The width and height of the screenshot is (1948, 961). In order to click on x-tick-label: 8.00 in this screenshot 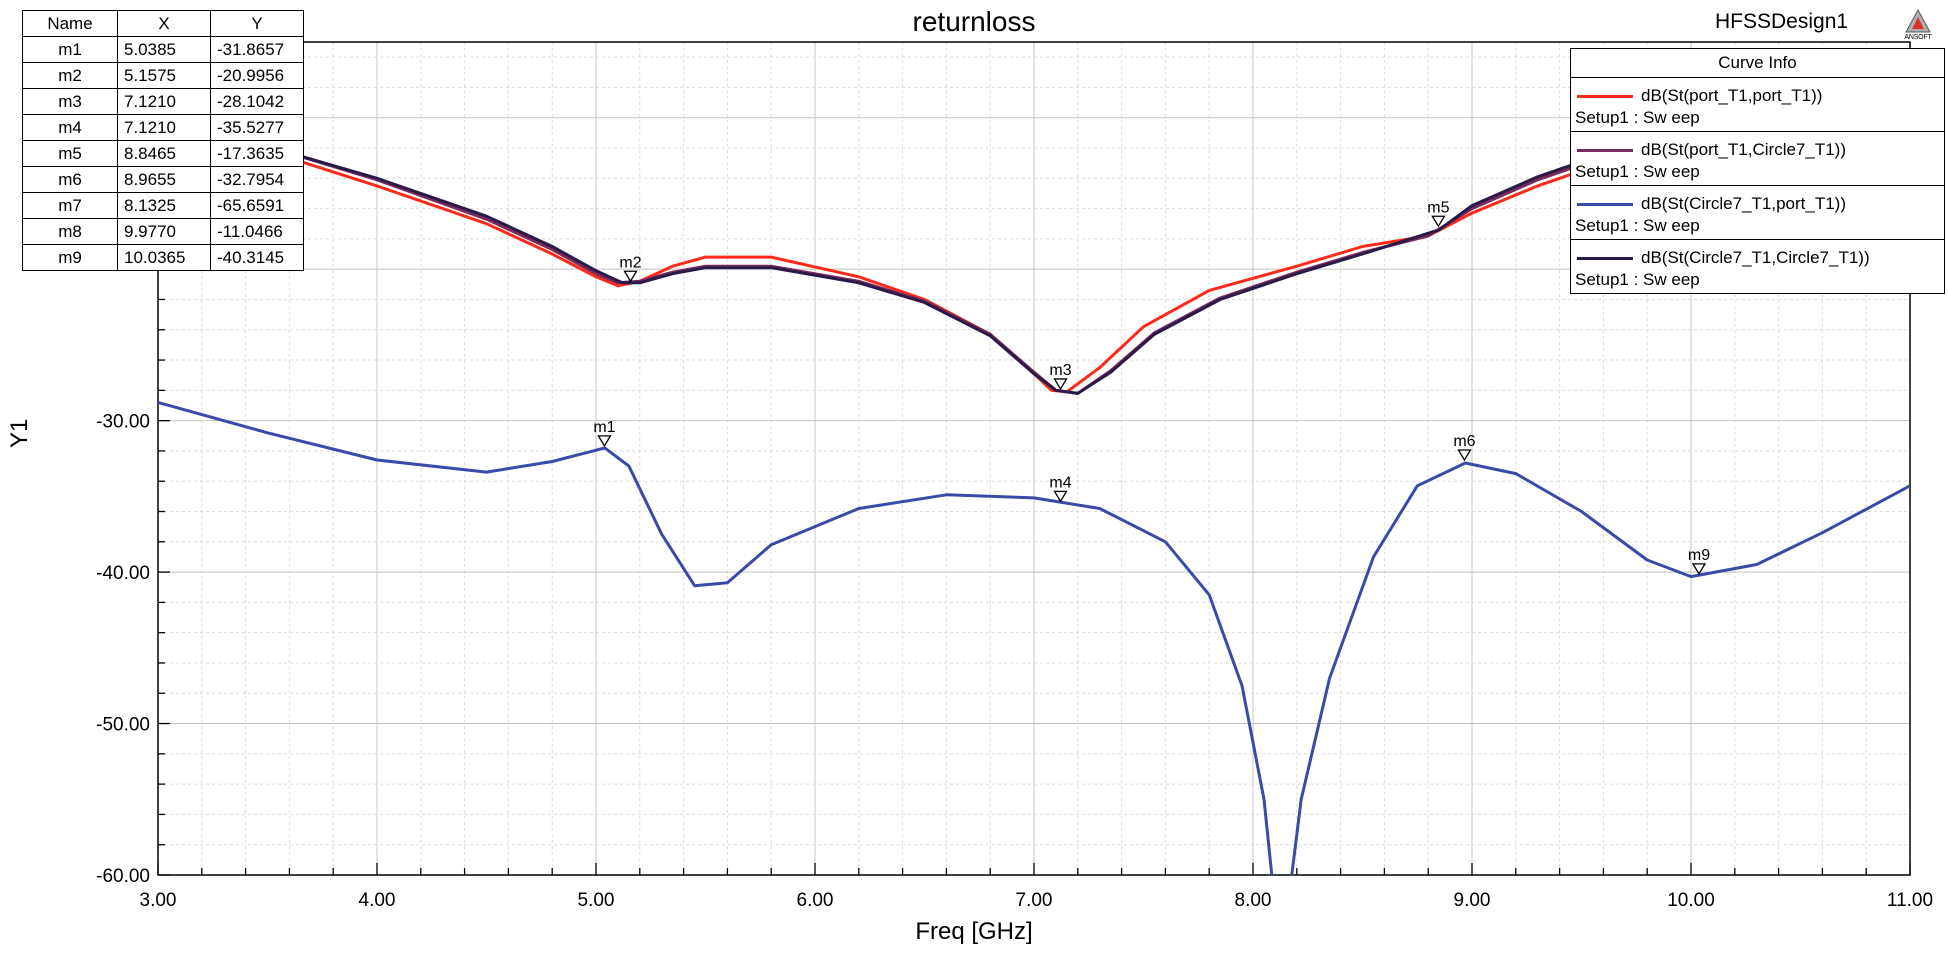, I will do `click(1253, 900)`.